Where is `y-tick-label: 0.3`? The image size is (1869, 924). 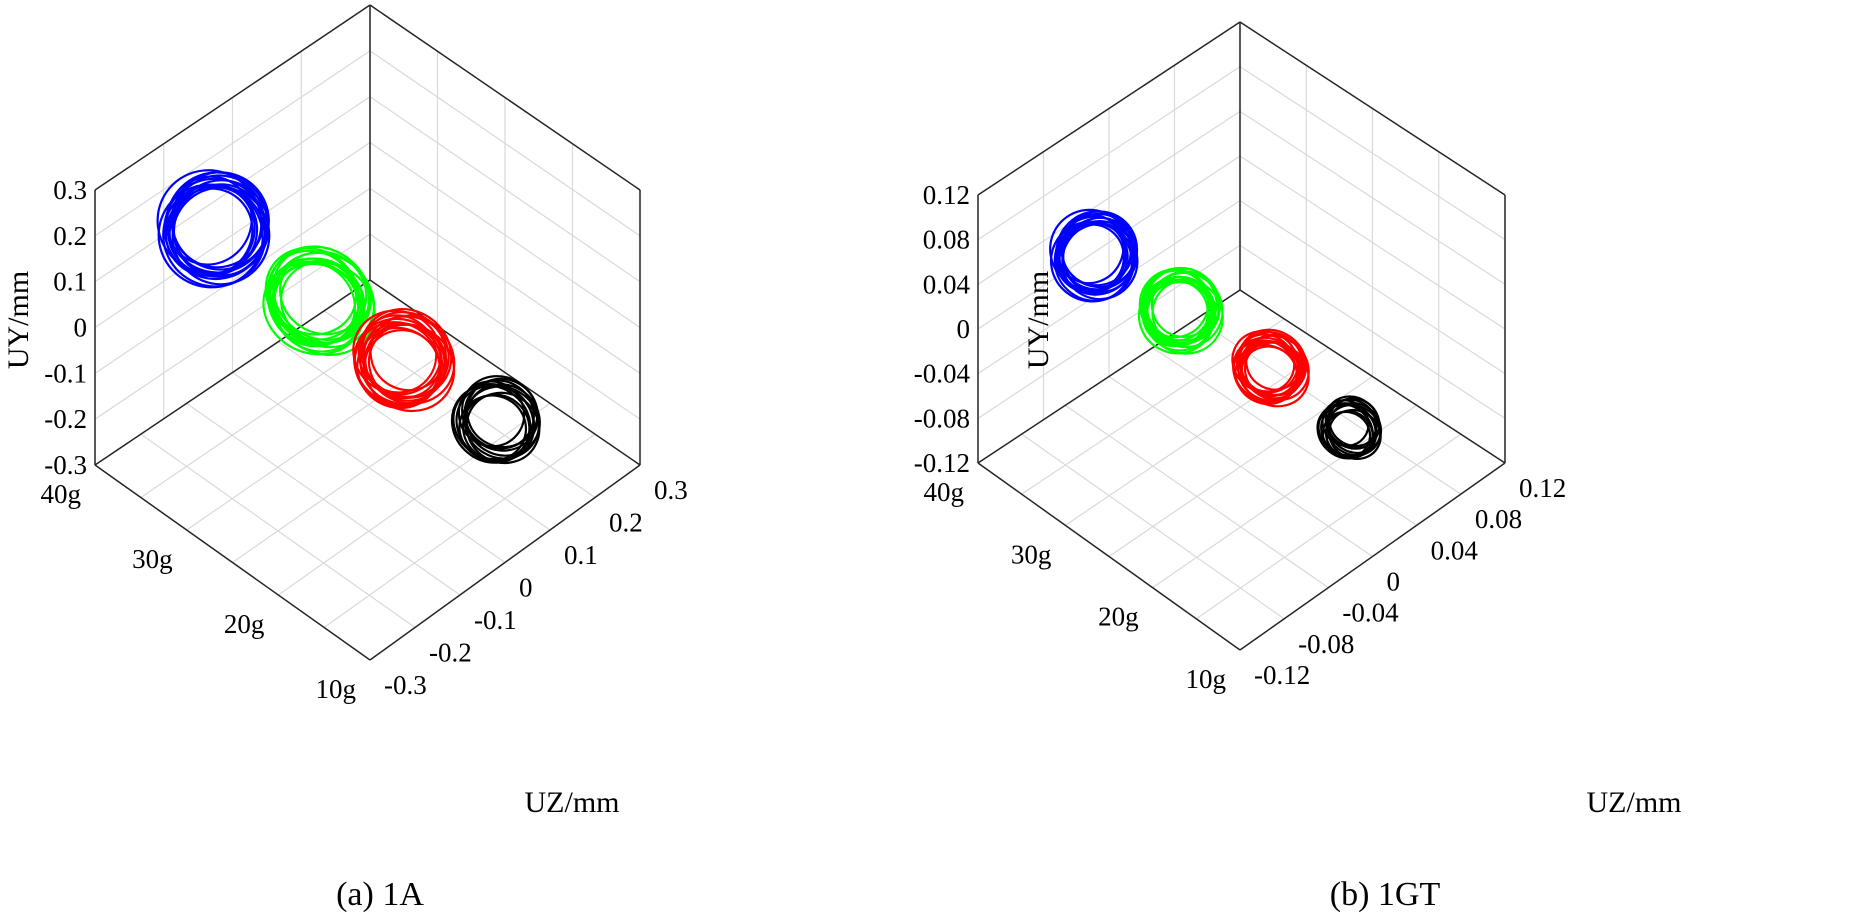 y-tick-label: 0.3 is located at coordinates (70, 190).